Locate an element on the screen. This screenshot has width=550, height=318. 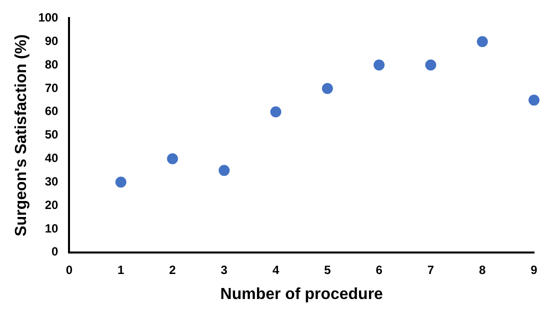
x-tick-label: 9 is located at coordinates (534, 269).